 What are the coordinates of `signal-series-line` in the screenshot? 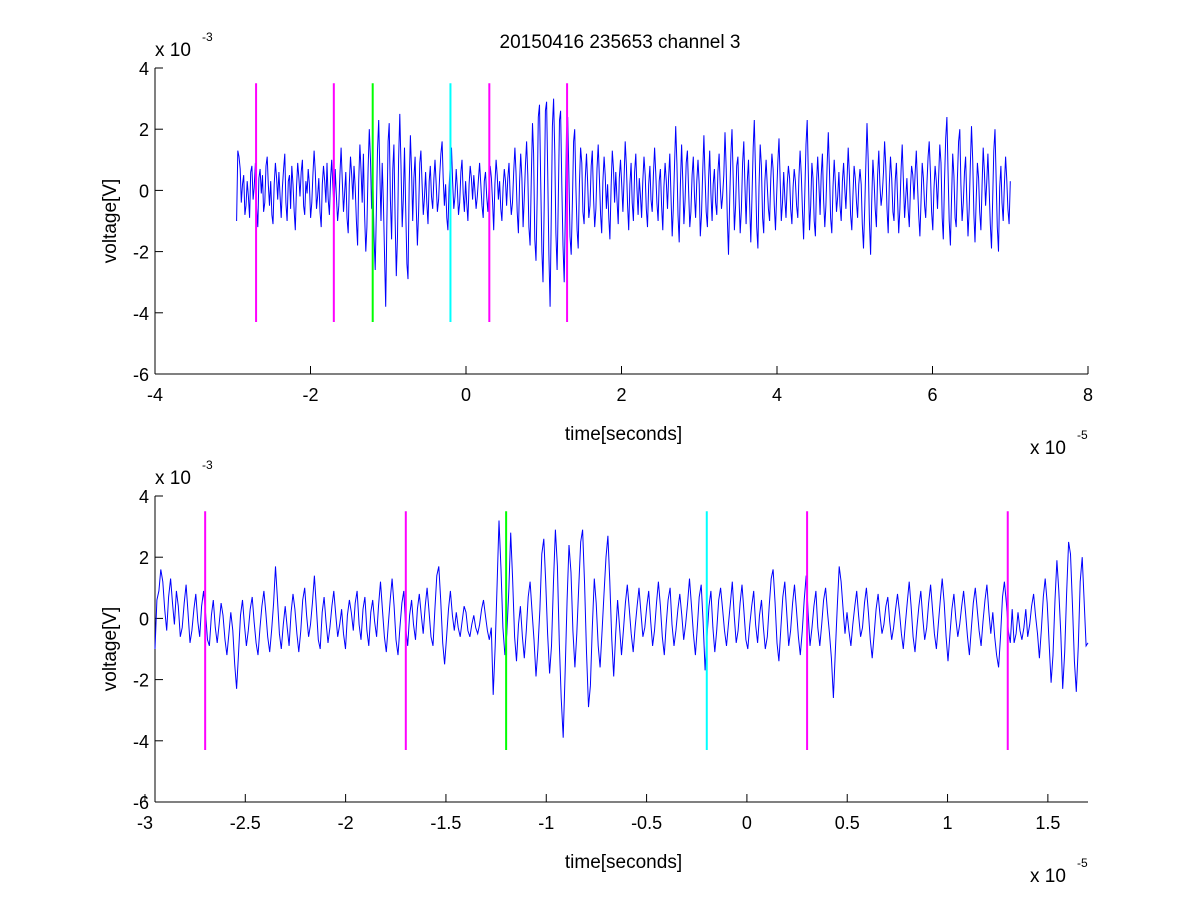 It's located at (623, 202).